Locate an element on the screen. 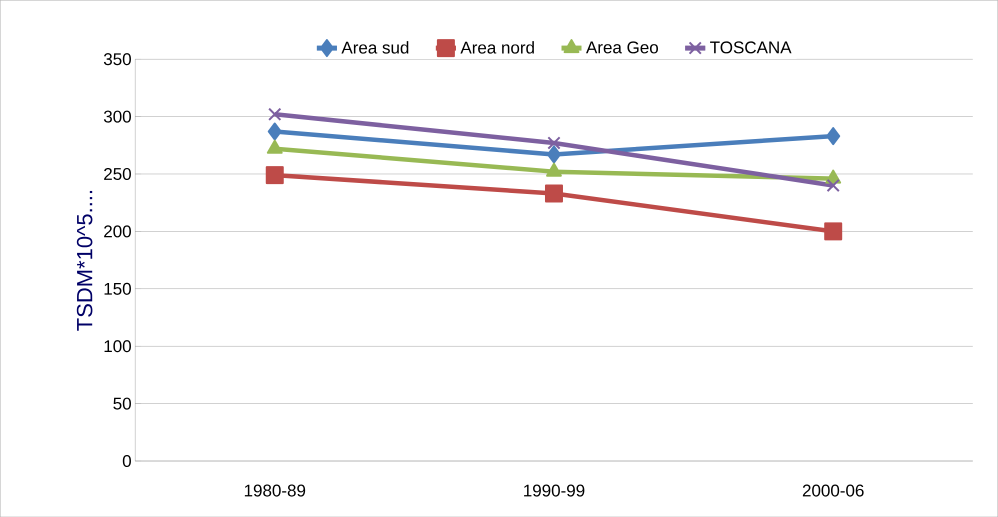 The height and width of the screenshot is (517, 998). x-tick-label: 1980-89 is located at coordinates (275, 490).